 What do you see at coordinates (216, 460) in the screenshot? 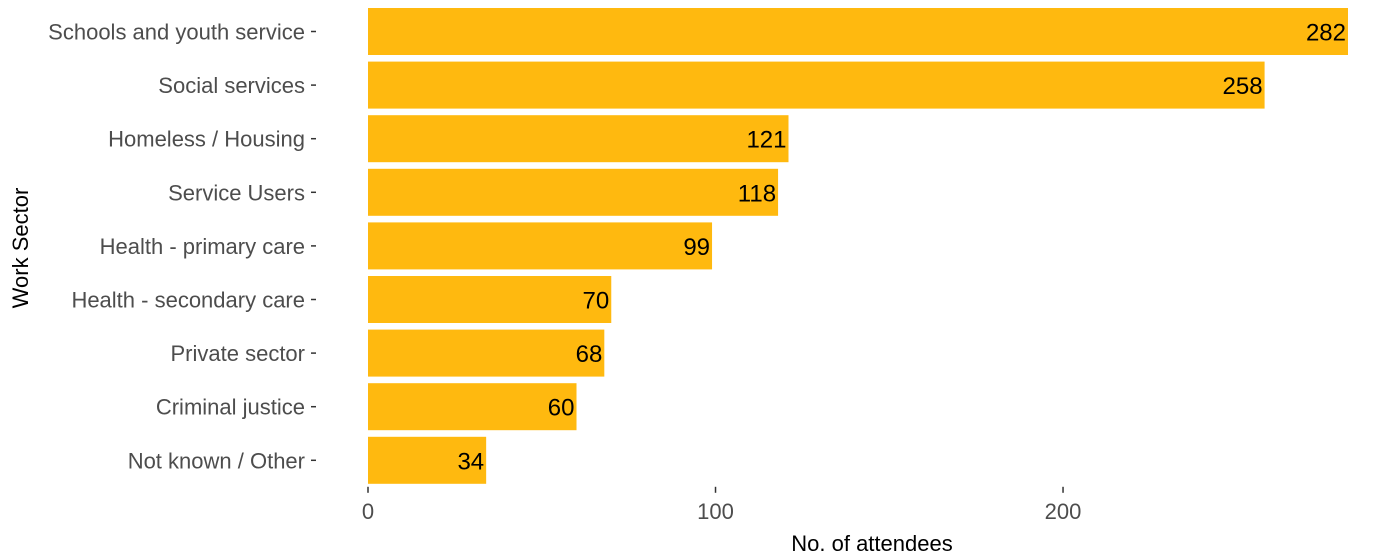
I see `y-tick-label: Not known / Other` at bounding box center [216, 460].